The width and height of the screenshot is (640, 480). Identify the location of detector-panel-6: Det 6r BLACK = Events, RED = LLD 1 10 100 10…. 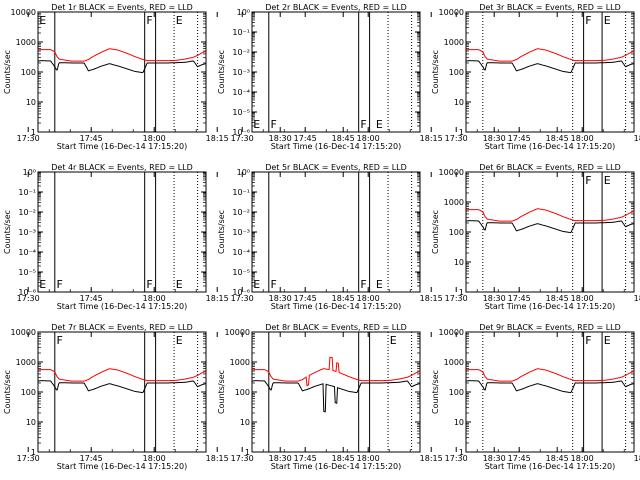
(535, 237).